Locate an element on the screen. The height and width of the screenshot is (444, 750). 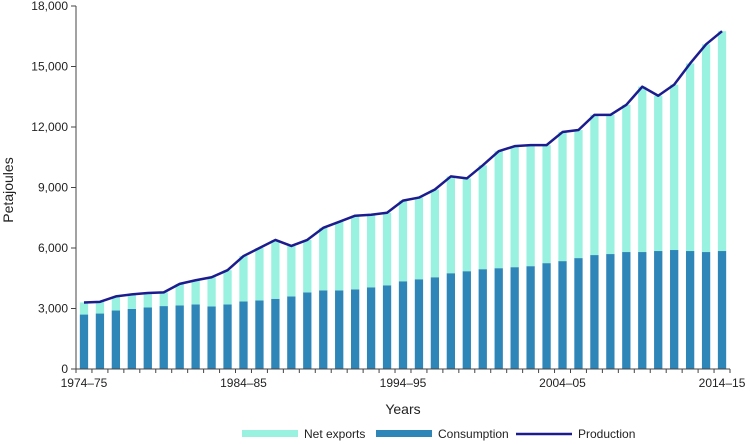
x-axis-title: Years is located at coordinates (402, 409).